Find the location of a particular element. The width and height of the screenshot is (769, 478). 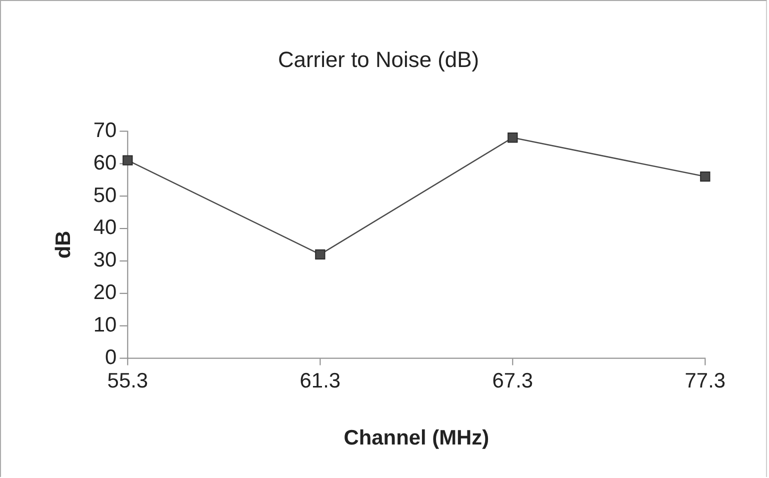

y-axis-title: dB is located at coordinates (64, 244).